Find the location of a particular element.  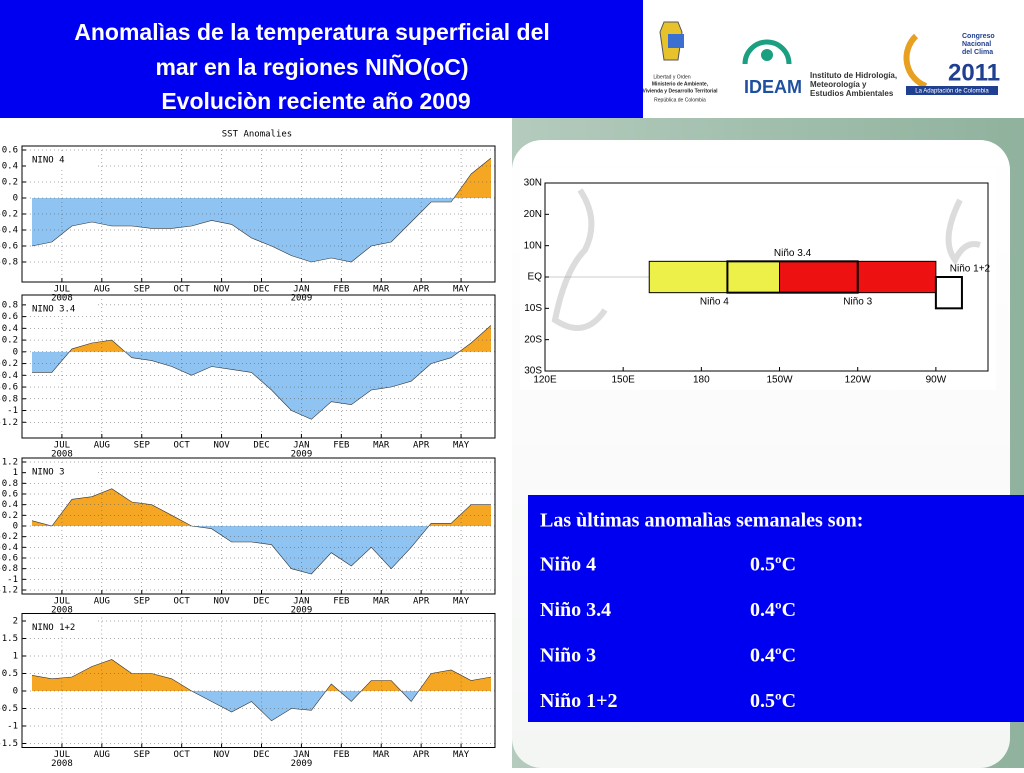

logo-text: 2011 is located at coordinates (974, 72).